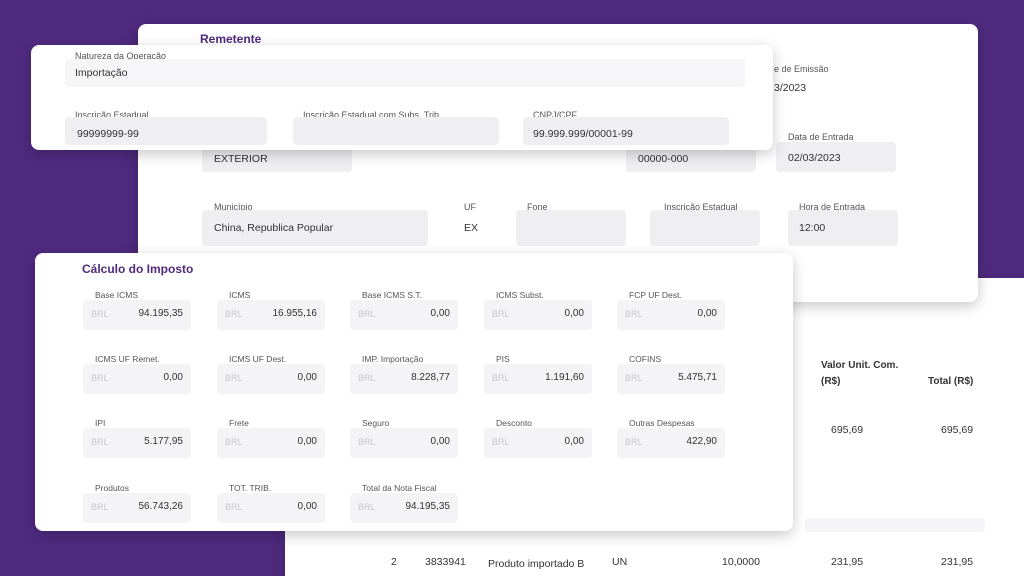  What do you see at coordinates (671, 315) in the screenshot?
I see `fcp-uf-dest-field: BRL 0,00` at bounding box center [671, 315].